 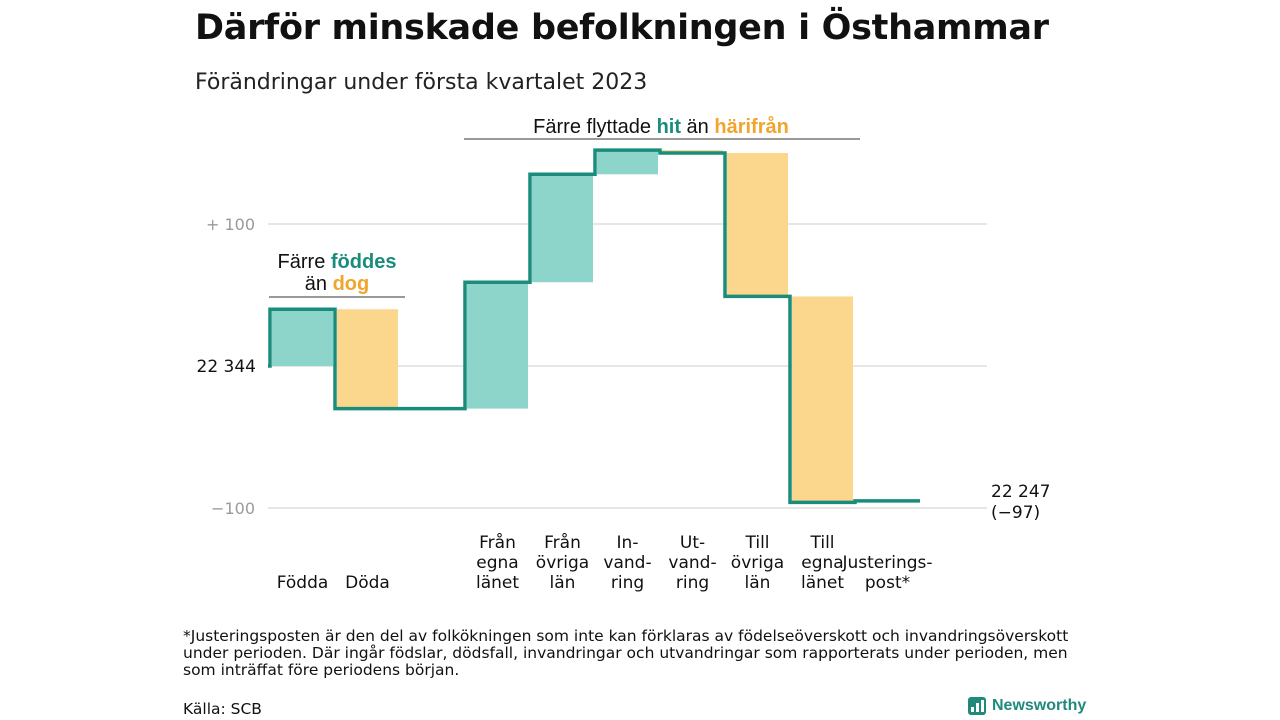 What do you see at coordinates (233, 508) in the screenshot?
I see `y-tick-label: −100` at bounding box center [233, 508].